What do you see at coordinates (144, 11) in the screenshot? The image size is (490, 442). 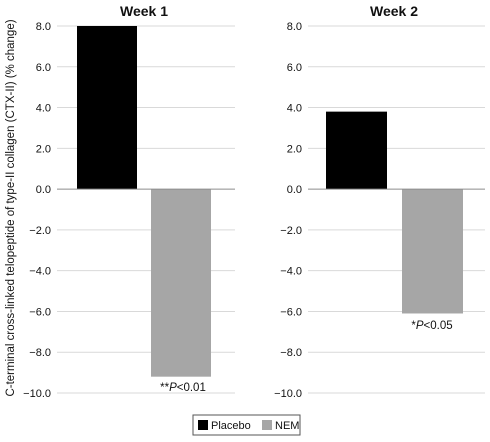 I see `panel-title: Week 1` at bounding box center [144, 11].